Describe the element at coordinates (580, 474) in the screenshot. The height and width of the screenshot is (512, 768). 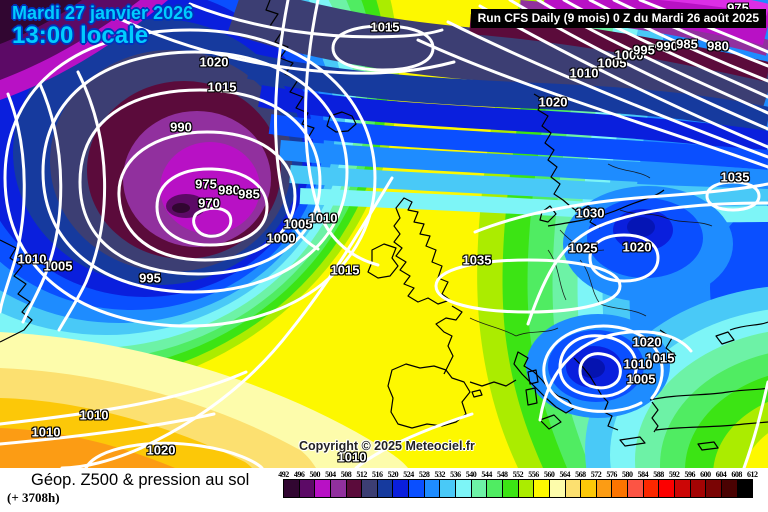
I see `scale-value: 568` at that location.